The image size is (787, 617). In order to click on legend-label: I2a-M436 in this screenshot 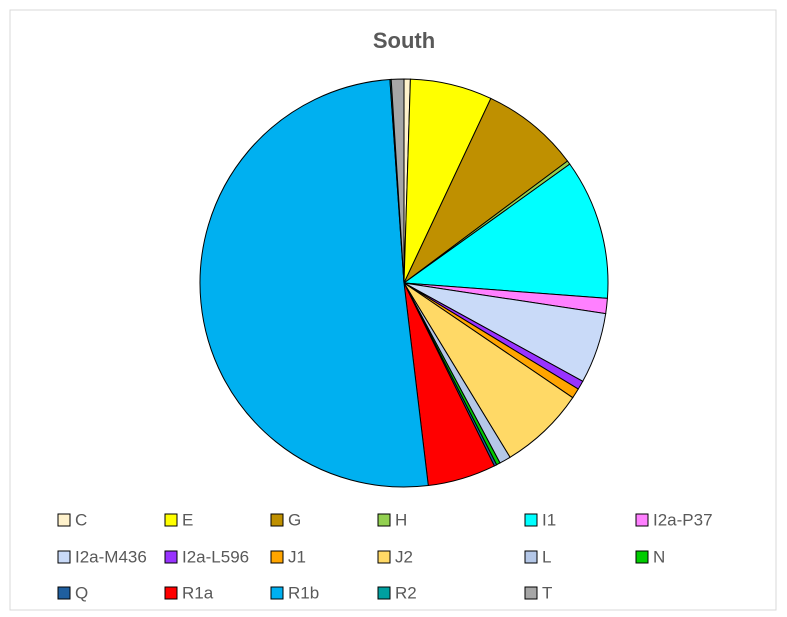, I will do `click(111, 556)`.